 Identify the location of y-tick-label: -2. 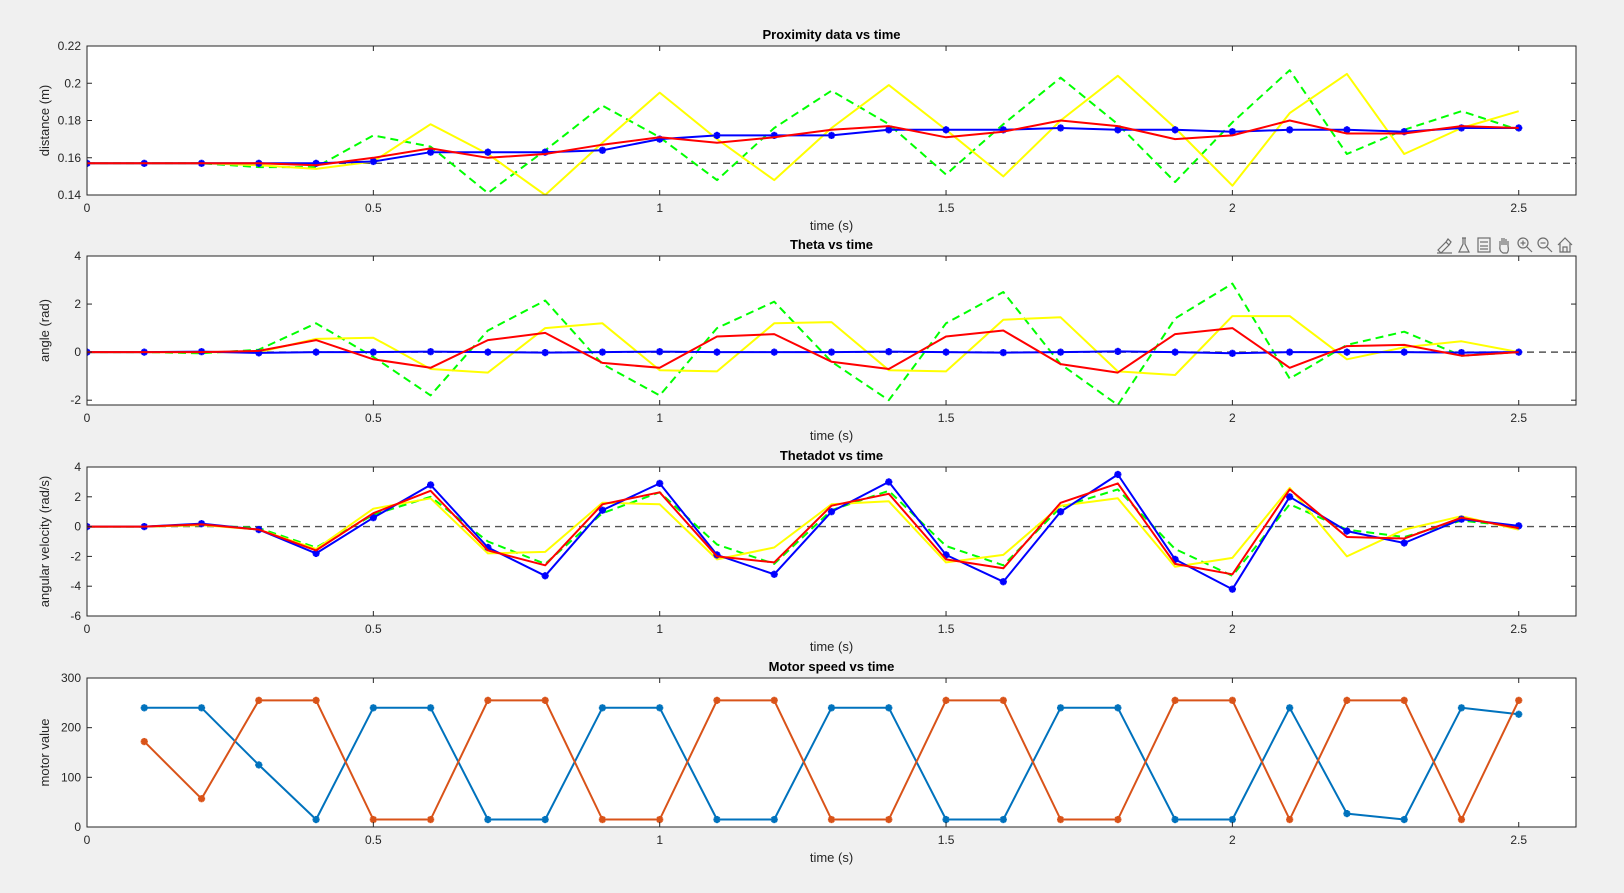
(75, 556).